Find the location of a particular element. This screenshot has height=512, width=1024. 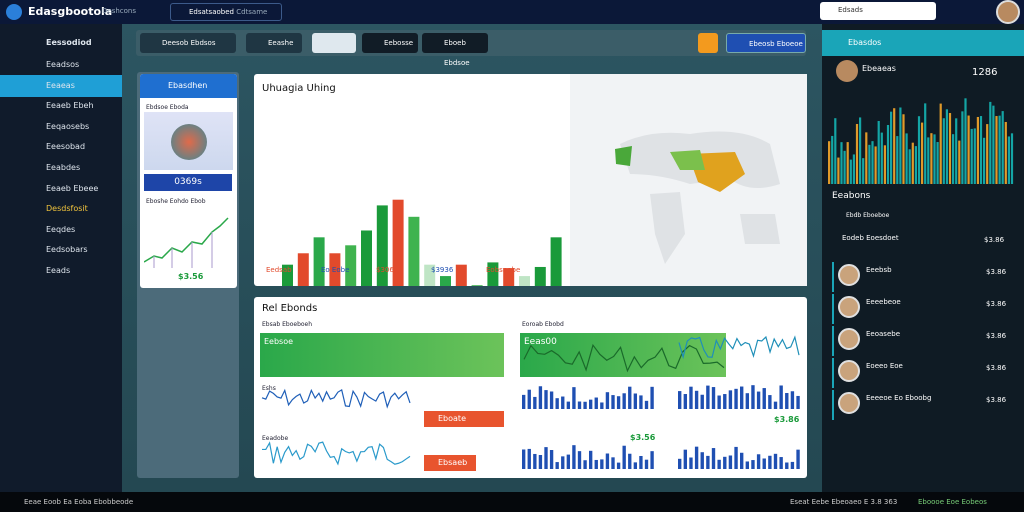

tab: Edsatsaobed Cdtsame is located at coordinates (226, 12).